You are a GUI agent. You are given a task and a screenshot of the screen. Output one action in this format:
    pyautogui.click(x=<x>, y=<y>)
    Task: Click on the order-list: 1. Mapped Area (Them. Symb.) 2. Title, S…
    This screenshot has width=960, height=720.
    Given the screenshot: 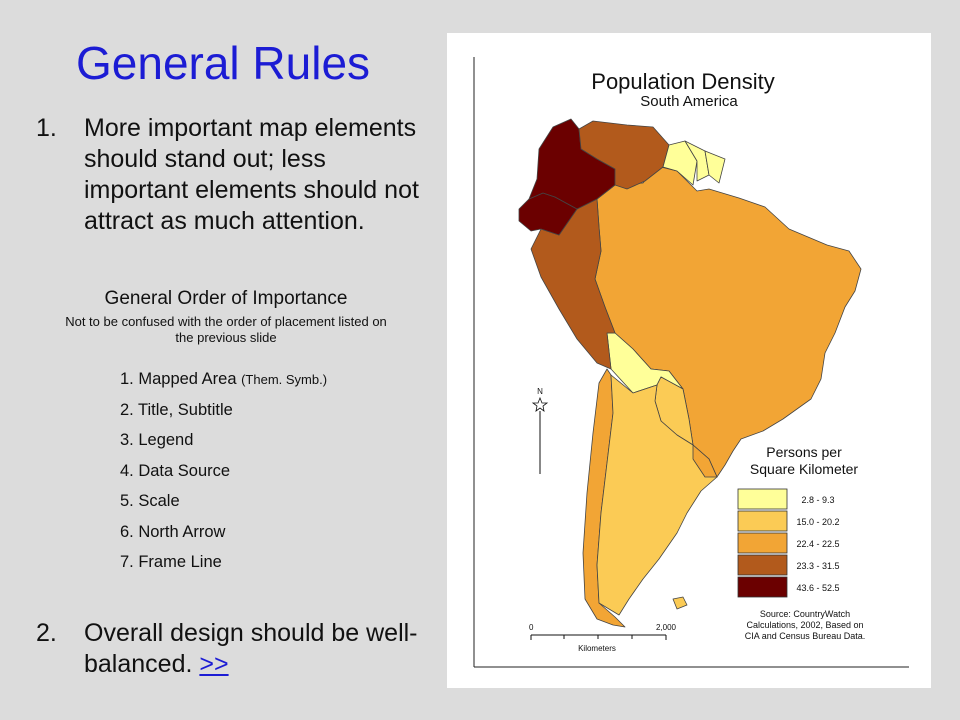 What is the action you would take?
    pyautogui.click(x=223, y=477)
    